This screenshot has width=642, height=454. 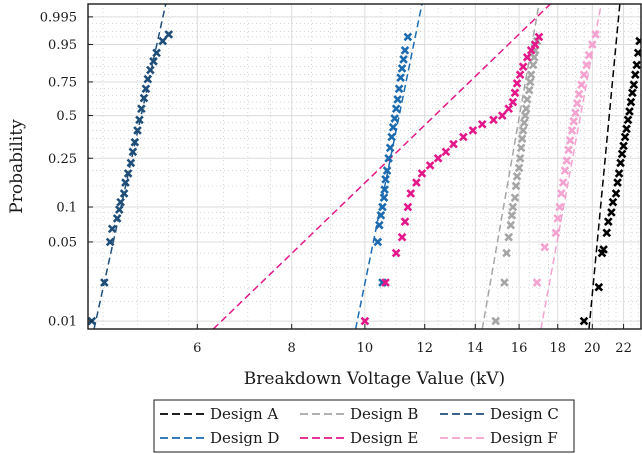 What do you see at coordinates (292, 348) in the screenshot?
I see `x-tick-label: 8` at bounding box center [292, 348].